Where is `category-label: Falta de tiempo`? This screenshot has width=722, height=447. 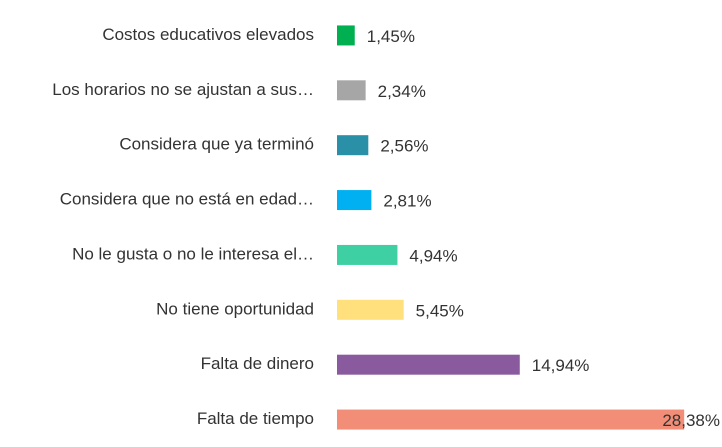 category-label: Falta de tiempo is located at coordinates (255, 418).